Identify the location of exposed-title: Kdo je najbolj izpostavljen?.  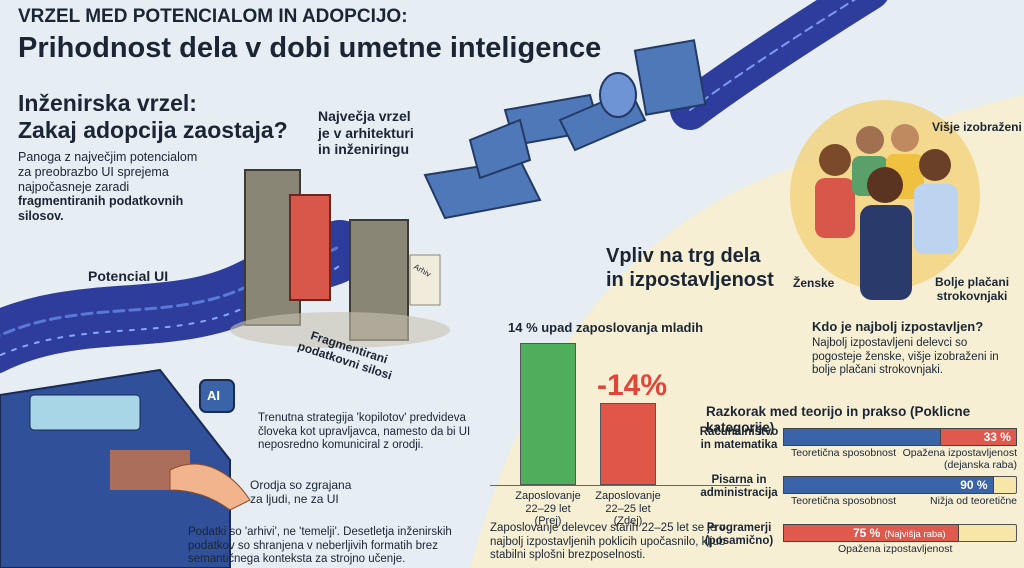
(898, 326).